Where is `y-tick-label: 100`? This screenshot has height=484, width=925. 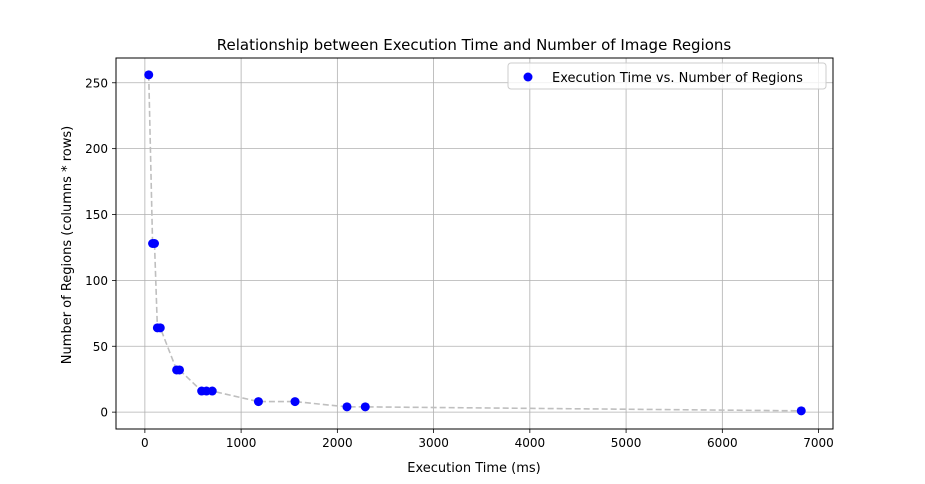
y-tick-label: 100 is located at coordinates (96, 281).